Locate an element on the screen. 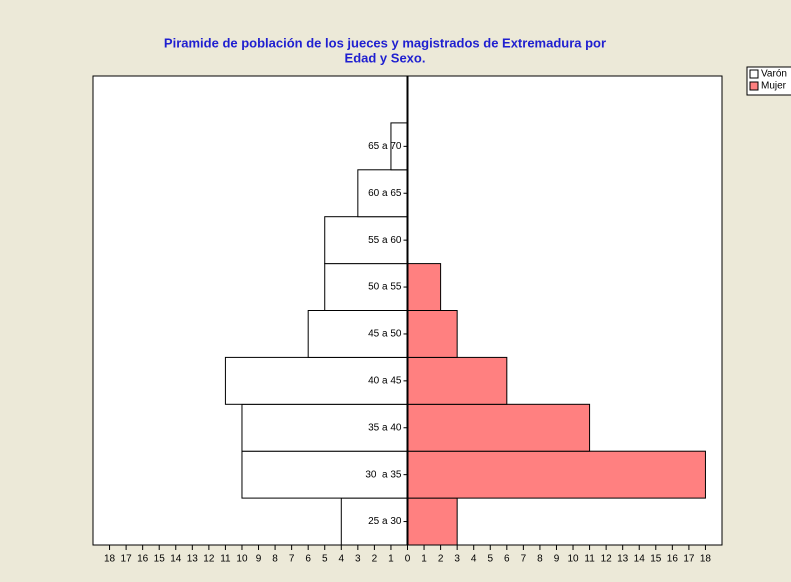 The width and height of the screenshot is (791, 582). category-label: 30 a 35 is located at coordinates (383, 474).